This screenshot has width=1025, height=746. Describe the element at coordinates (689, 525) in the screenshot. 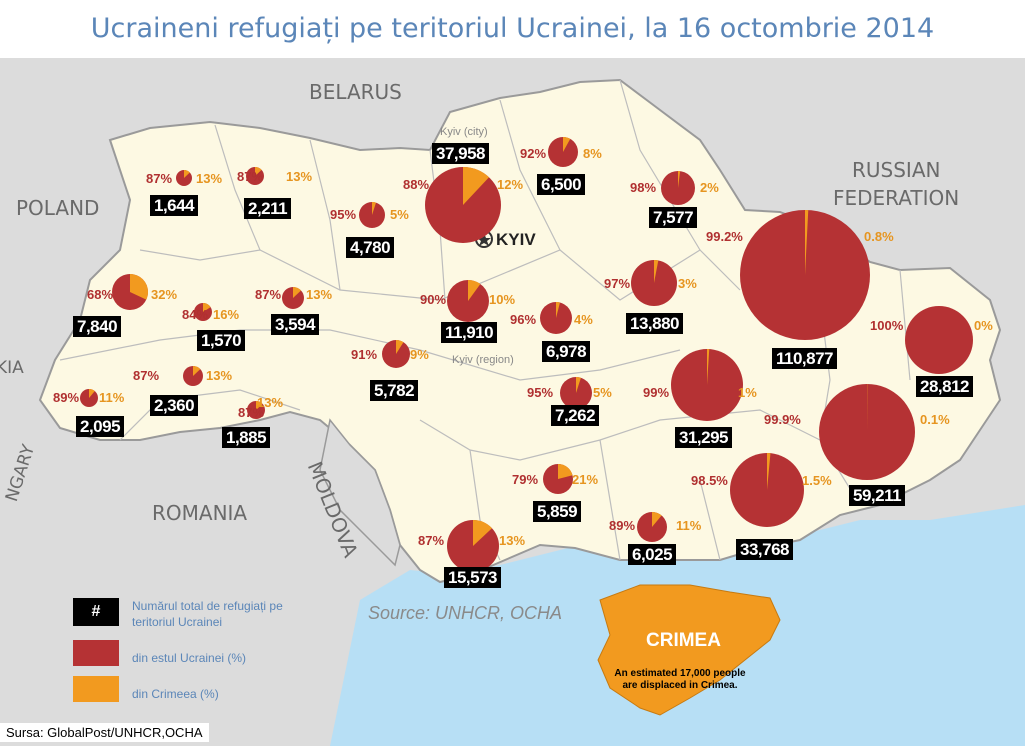

I see `crimea-pct-kherson: 11%` at that location.